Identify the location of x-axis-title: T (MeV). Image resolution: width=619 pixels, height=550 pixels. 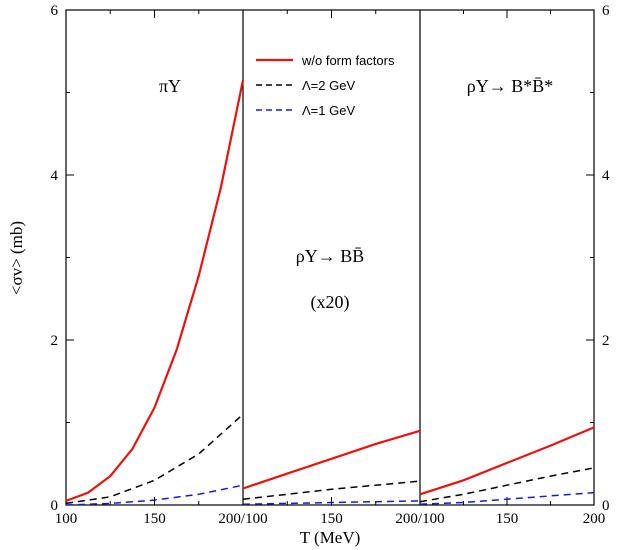
(330, 537).